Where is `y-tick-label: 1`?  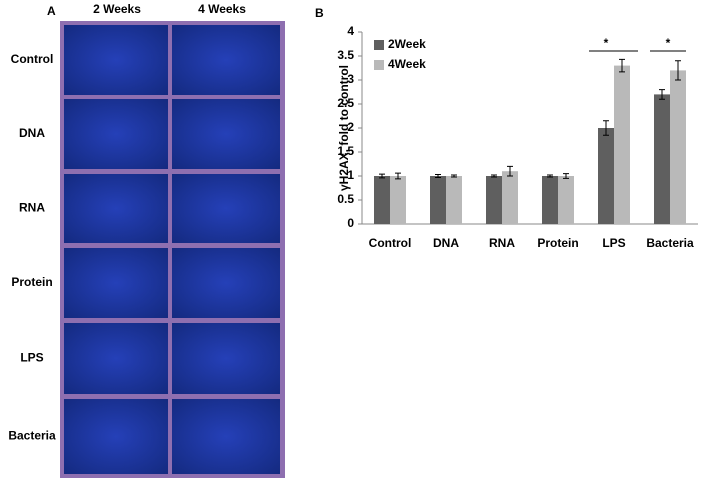
y-tick-label: 1 is located at coordinates (350, 175).